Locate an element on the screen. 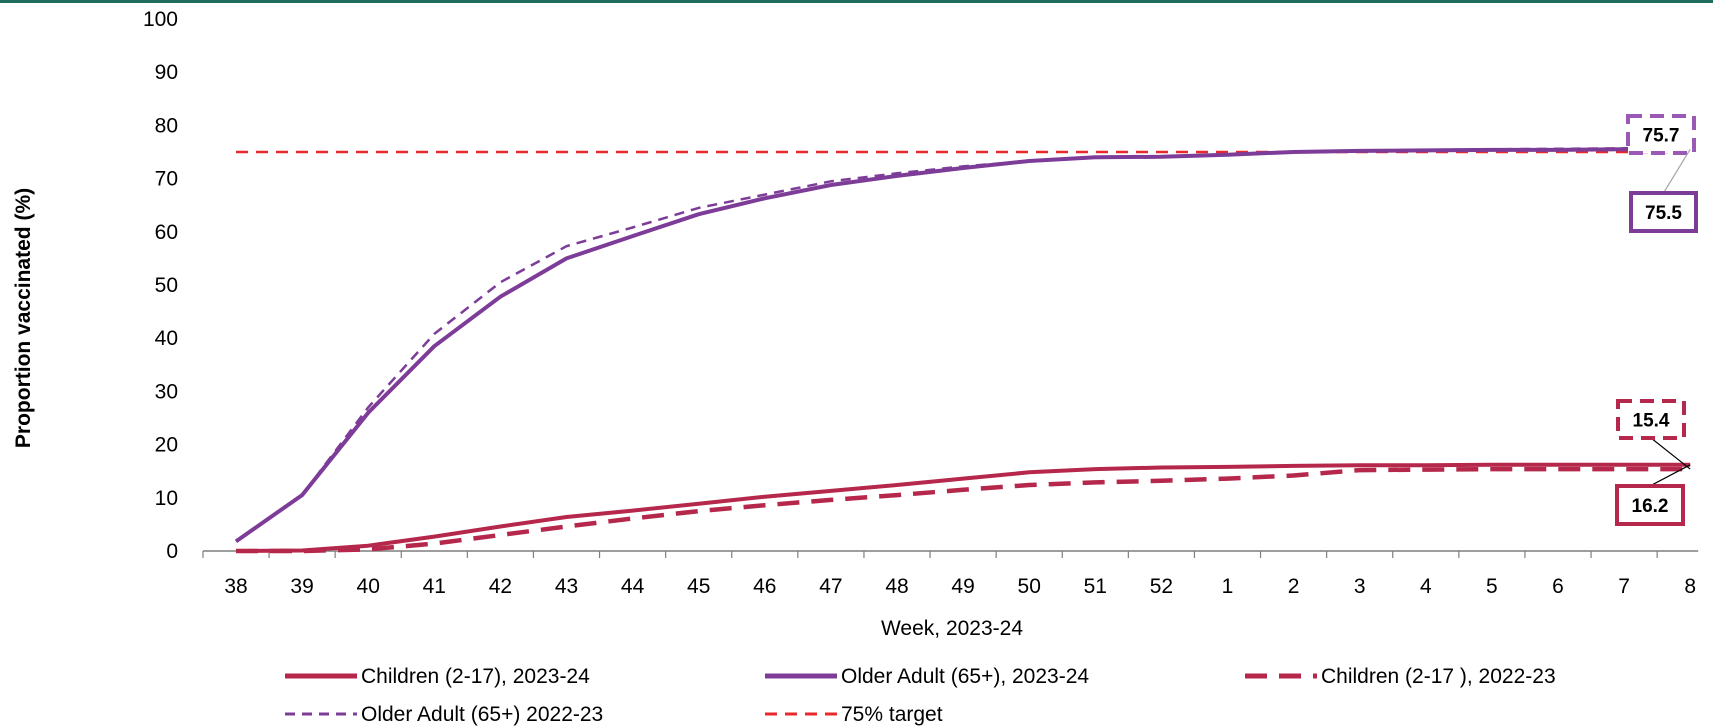 This screenshot has height=726, width=1713. y-tick-label: 80 is located at coordinates (166, 125).